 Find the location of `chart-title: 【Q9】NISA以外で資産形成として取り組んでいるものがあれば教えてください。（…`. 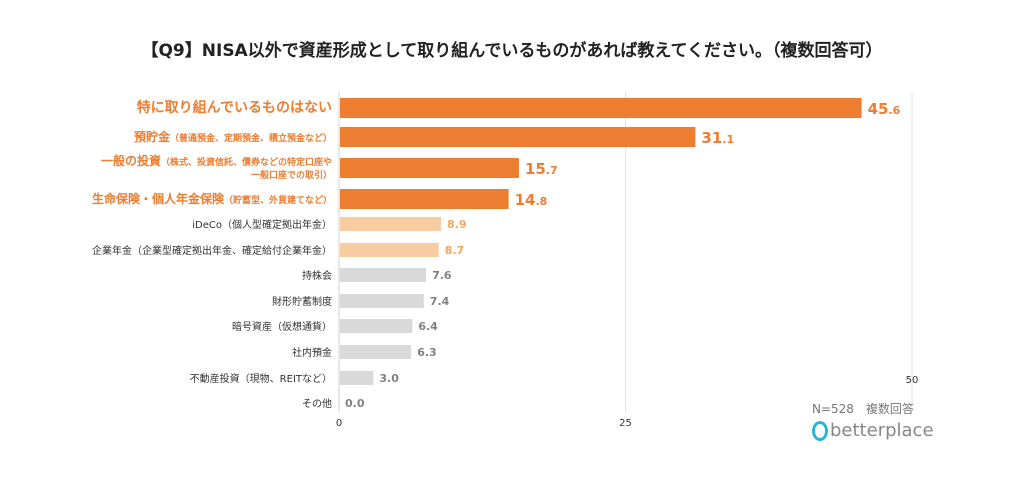

chart-title: 【Q9】NISA以外で資産形成として取り組んでいるものがあれば教えてください。（… is located at coordinates (512, 51).